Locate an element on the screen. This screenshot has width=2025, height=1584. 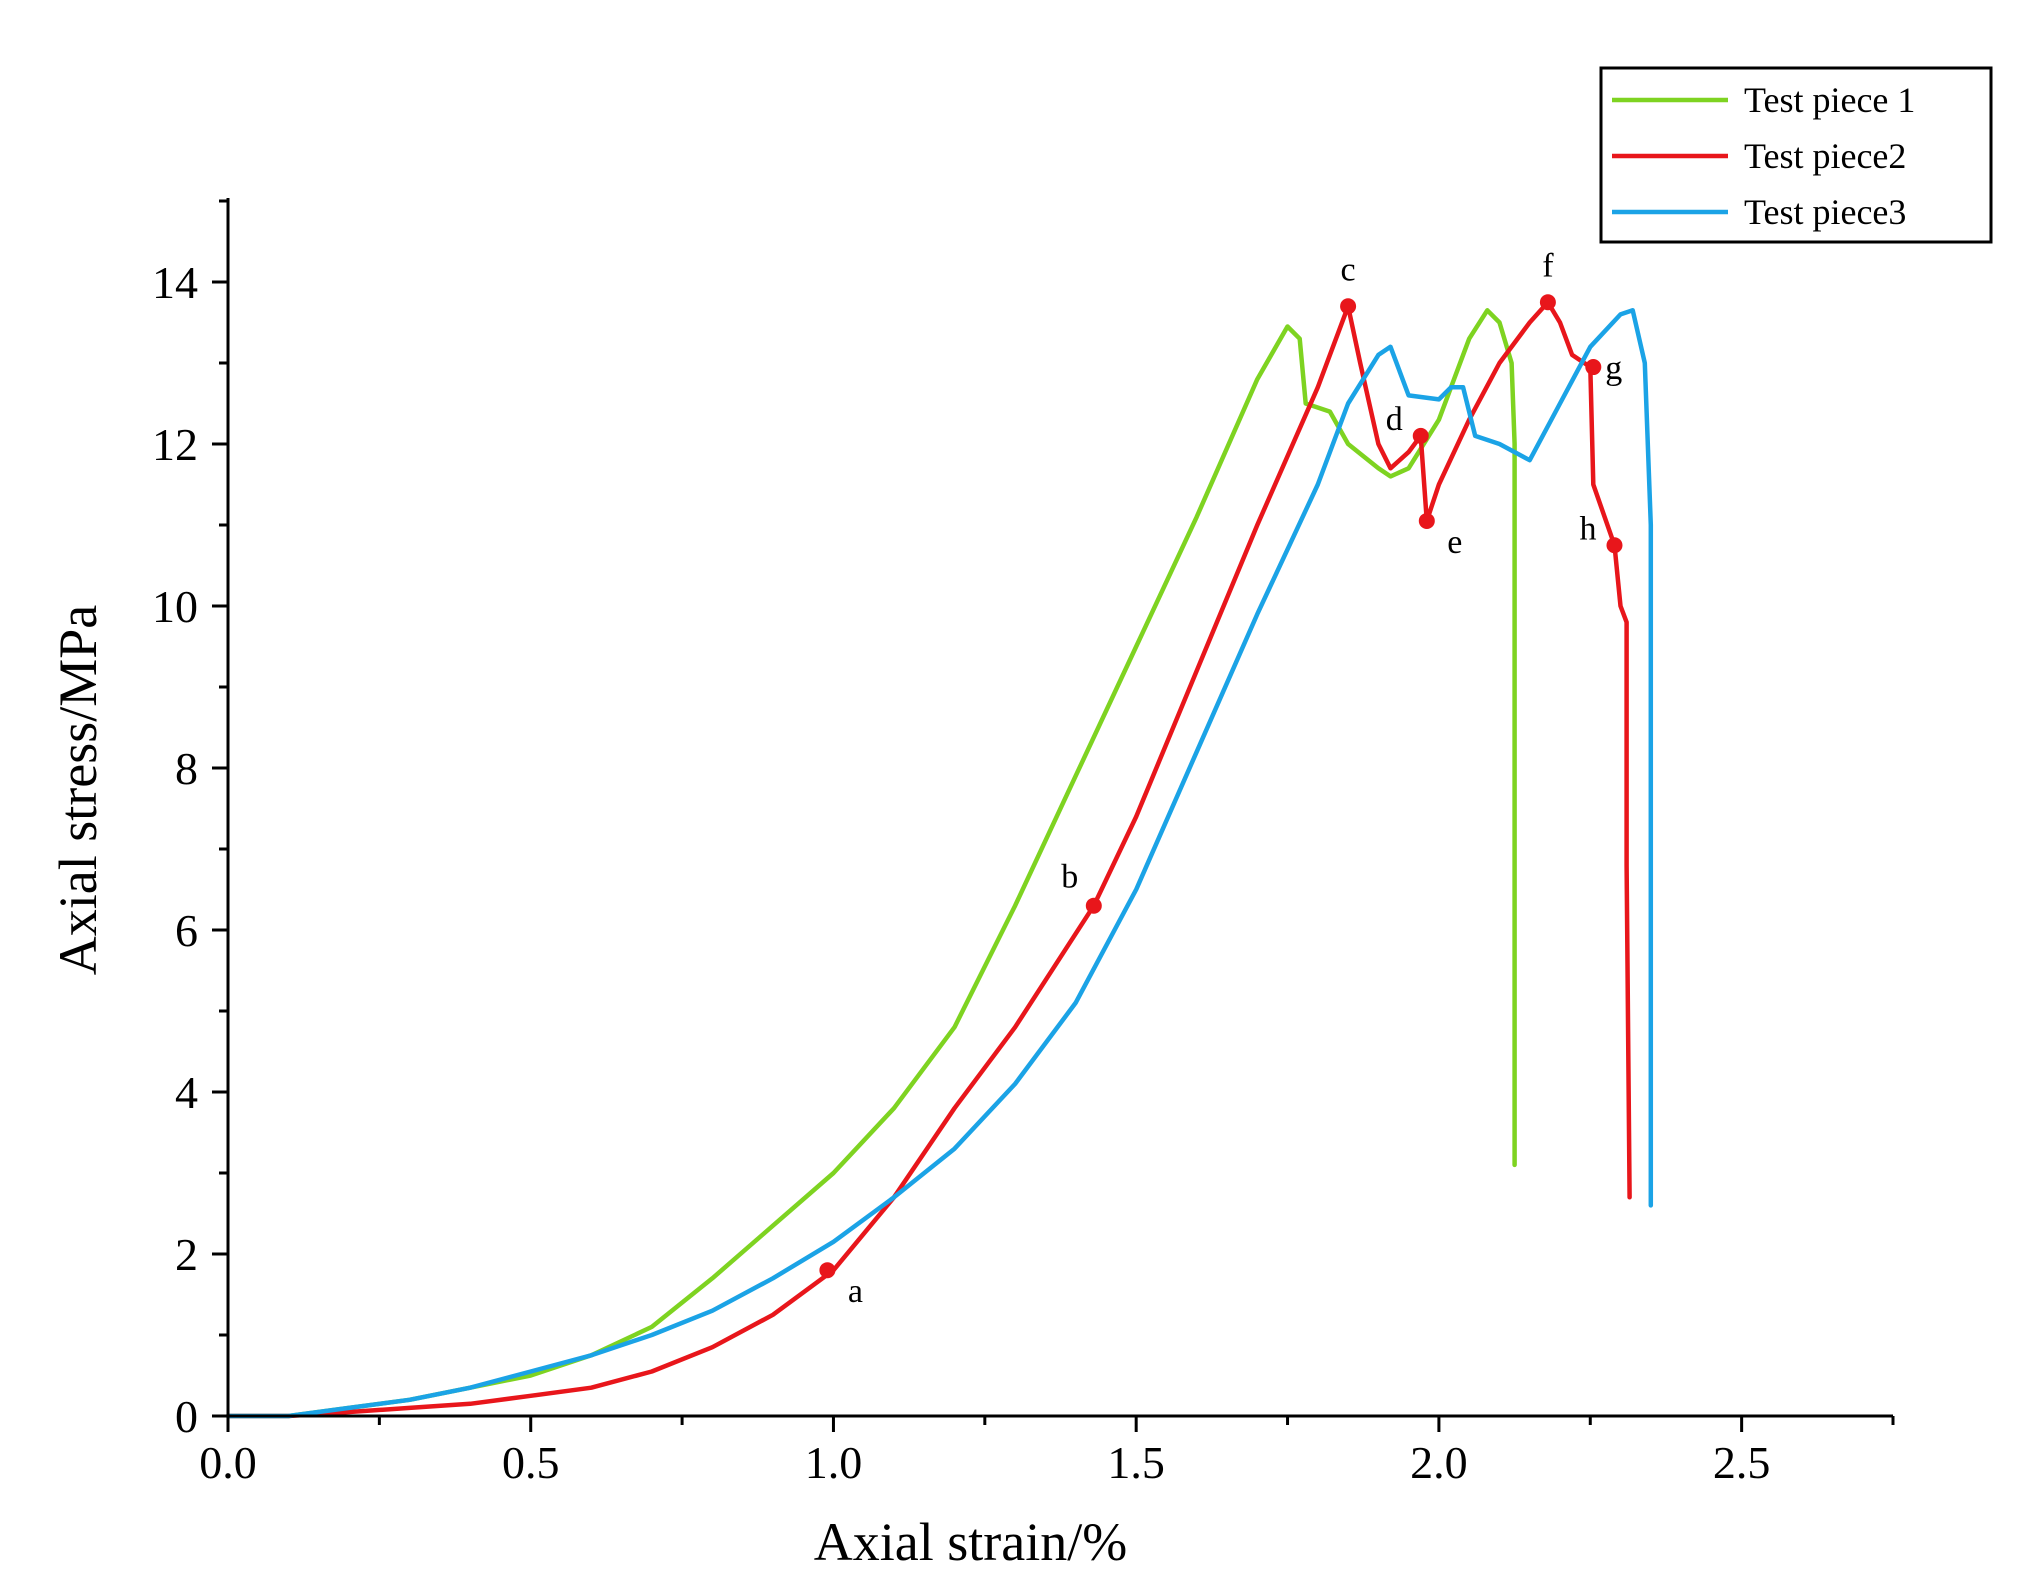
point-marker-d is located at coordinates (1420, 435).